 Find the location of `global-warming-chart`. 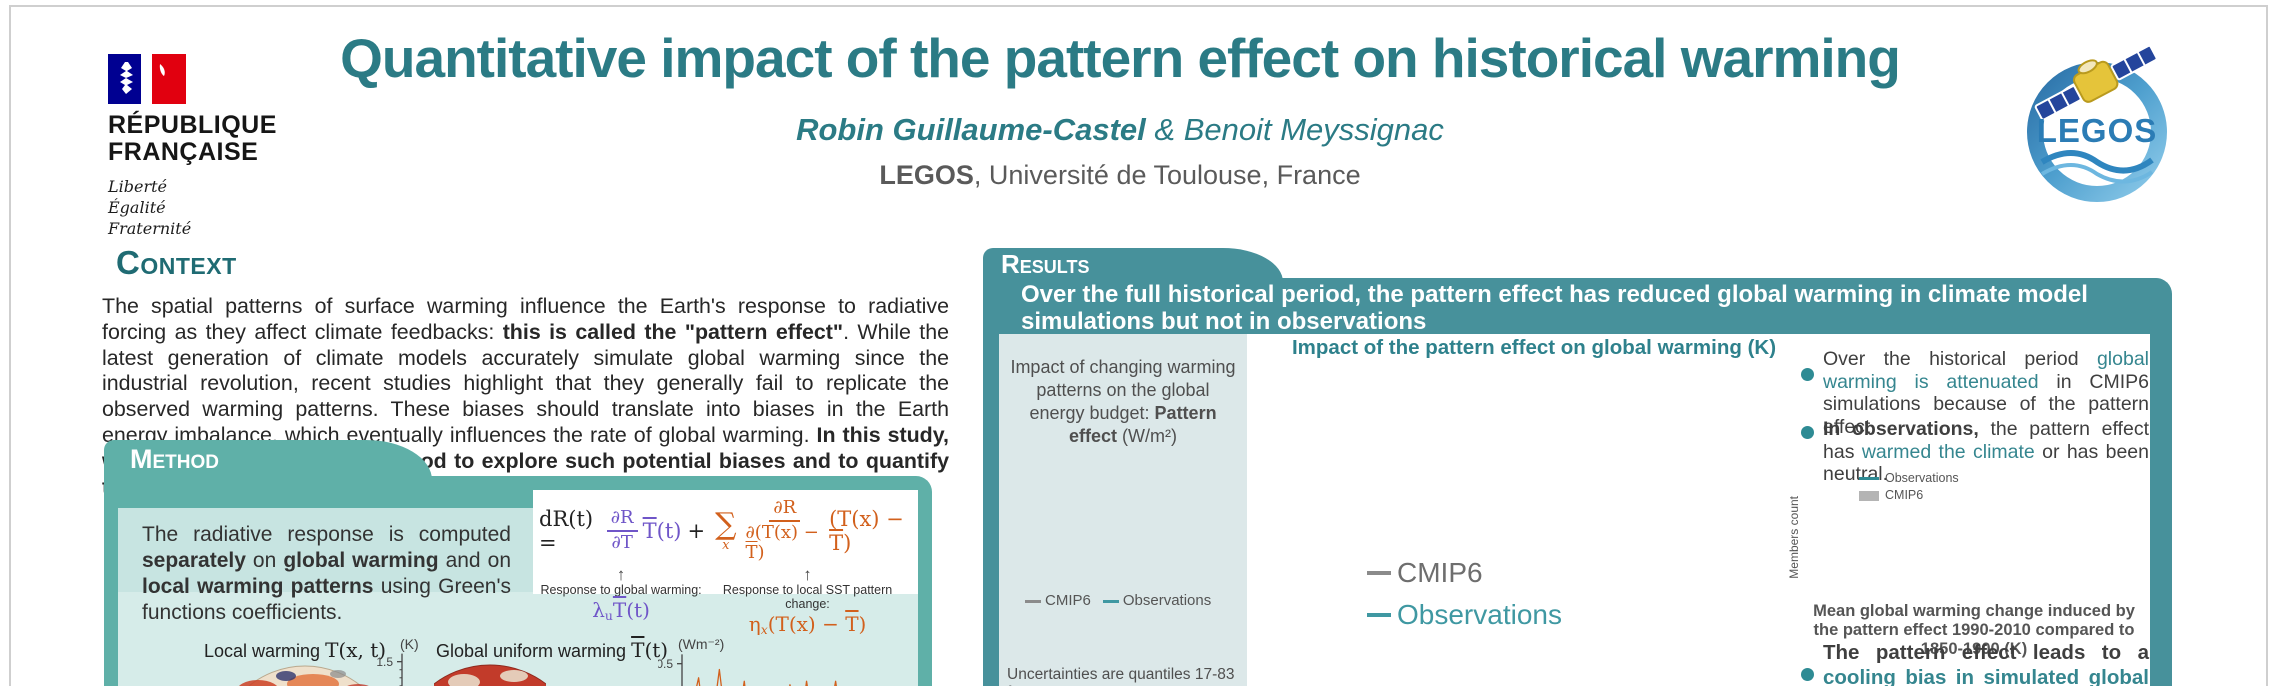

global-warming-chart is located at coordinates (1532, 521).